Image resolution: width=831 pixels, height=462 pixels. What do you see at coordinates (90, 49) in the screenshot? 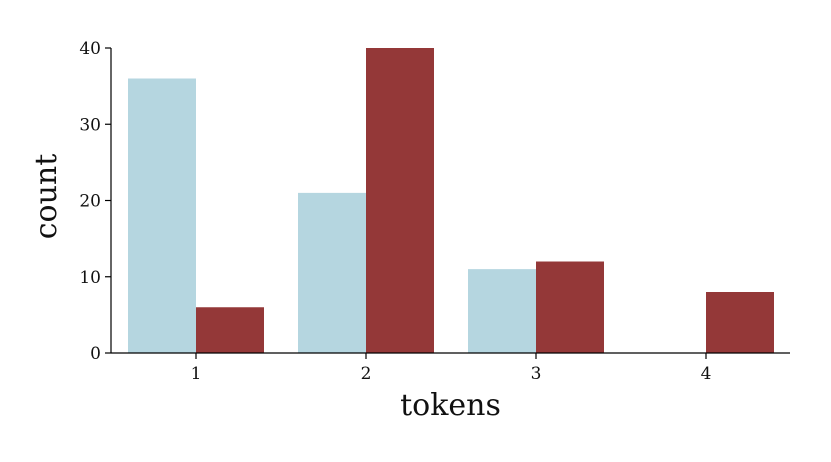
I see `y-tick-label: 40` at bounding box center [90, 49].